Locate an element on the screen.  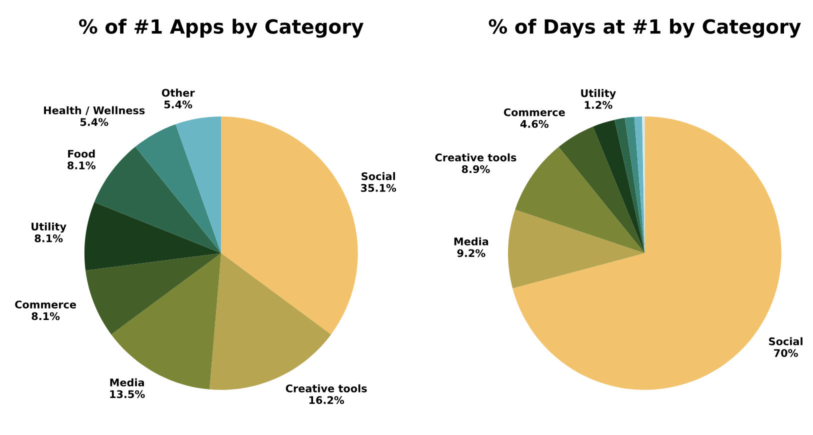
slice-label: Health / Wellness is located at coordinates (94, 111).